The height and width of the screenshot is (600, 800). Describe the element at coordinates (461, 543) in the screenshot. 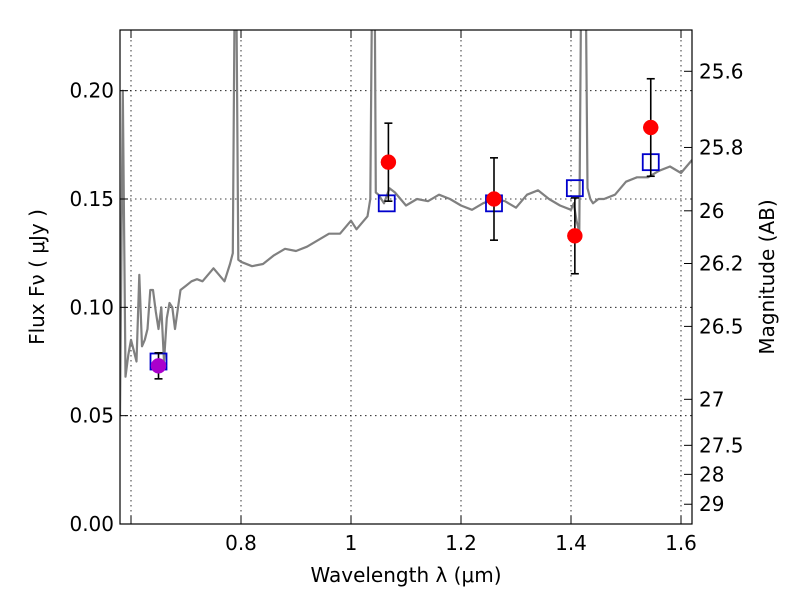

I see `x-tick-label: 1.2` at that location.